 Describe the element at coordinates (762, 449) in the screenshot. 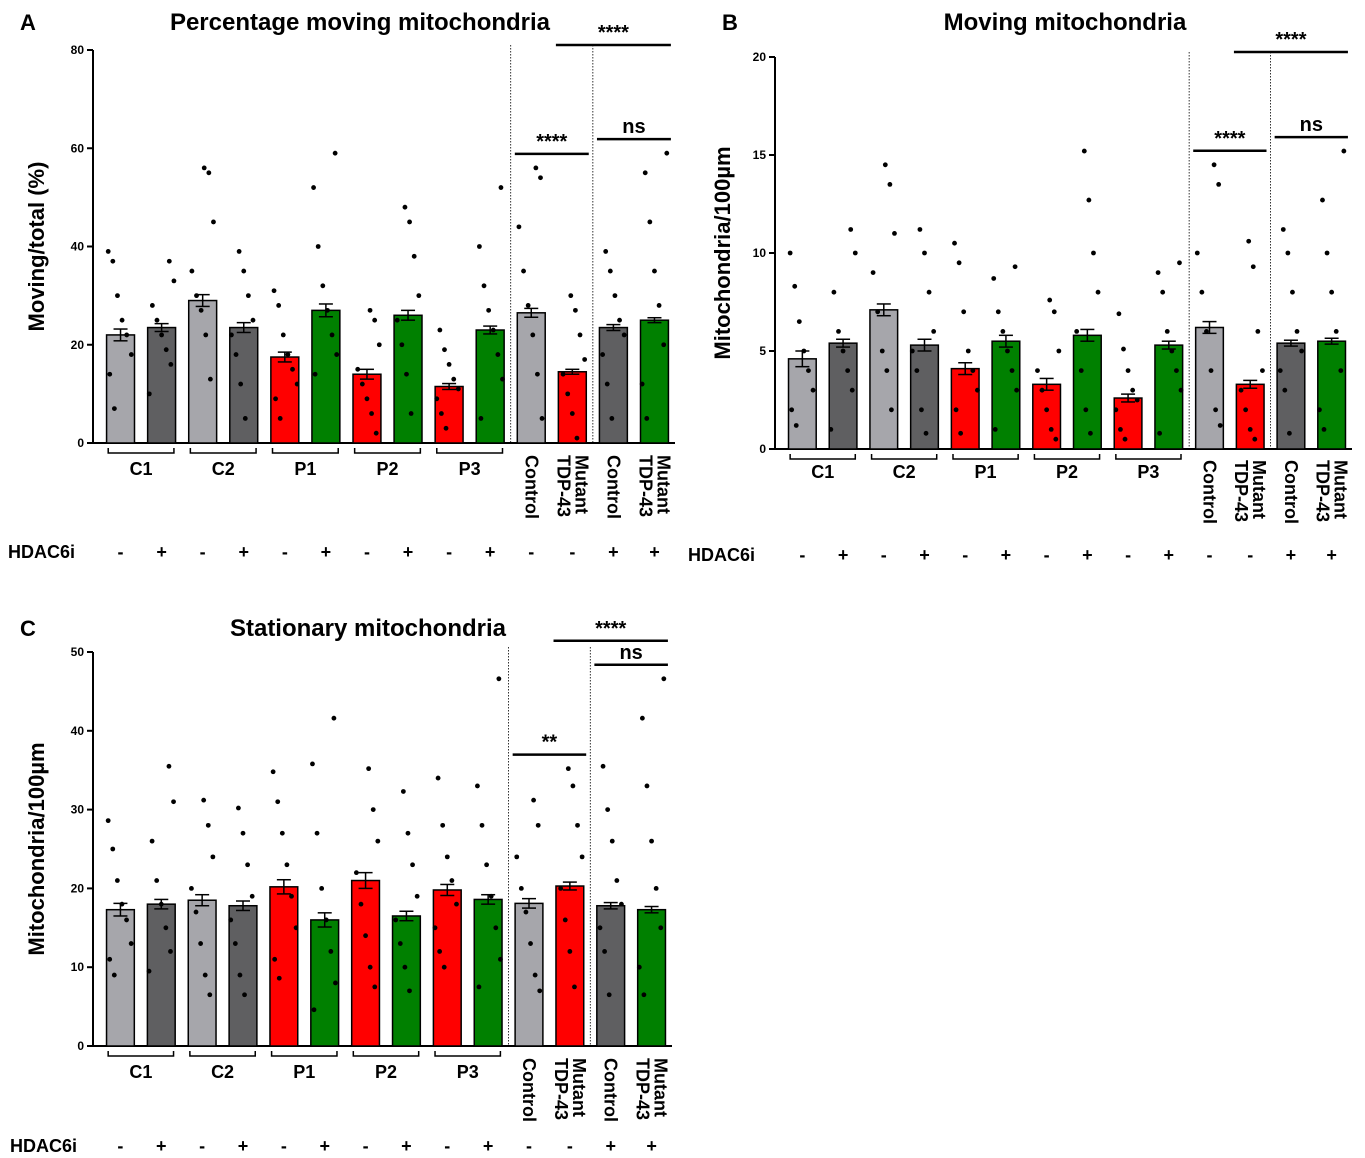

I see `y-tick-label: 0` at that location.